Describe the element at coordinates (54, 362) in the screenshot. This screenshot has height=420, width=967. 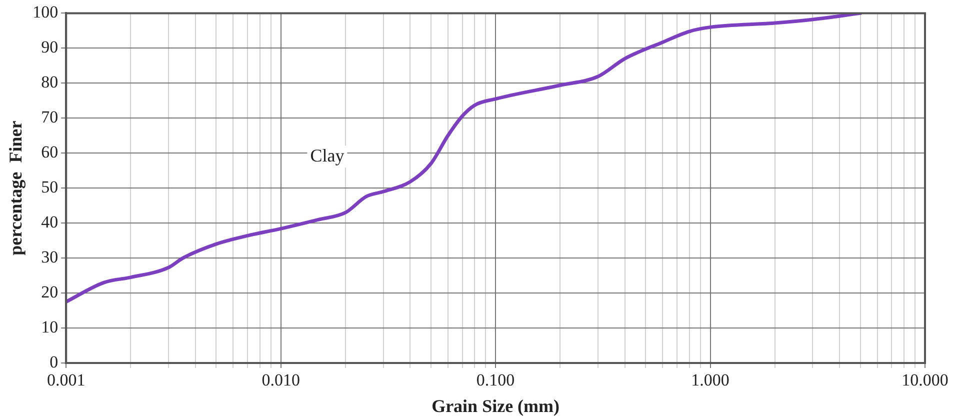
I see `y-tick-label: 0` at that location.